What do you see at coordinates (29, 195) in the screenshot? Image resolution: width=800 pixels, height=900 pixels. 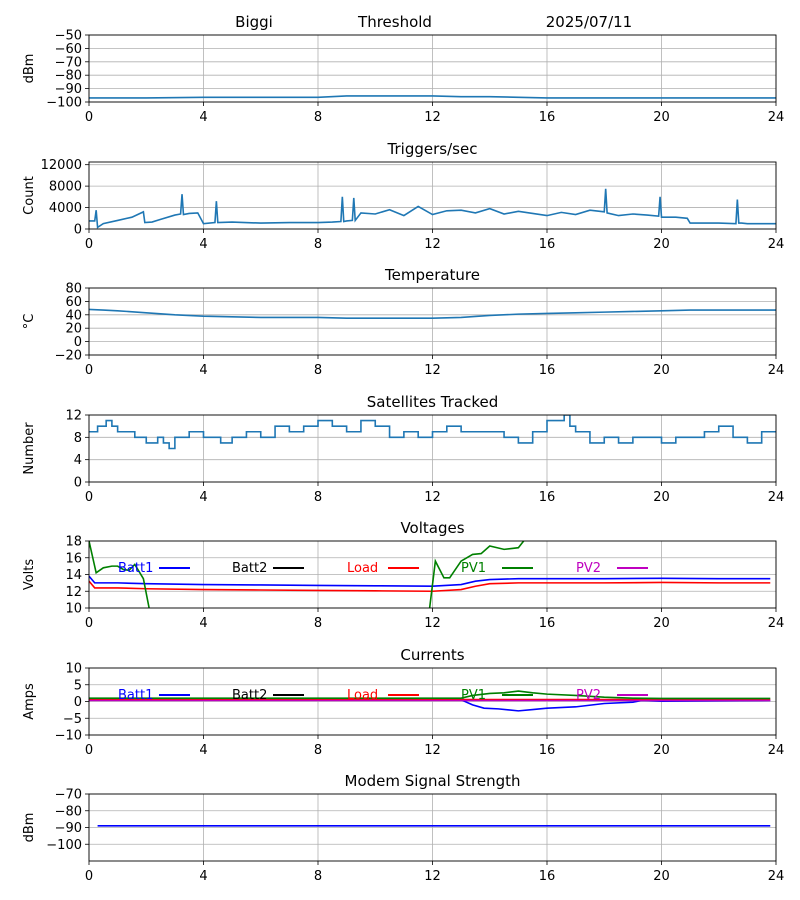 I see `y-axis-label: Count` at bounding box center [29, 195].